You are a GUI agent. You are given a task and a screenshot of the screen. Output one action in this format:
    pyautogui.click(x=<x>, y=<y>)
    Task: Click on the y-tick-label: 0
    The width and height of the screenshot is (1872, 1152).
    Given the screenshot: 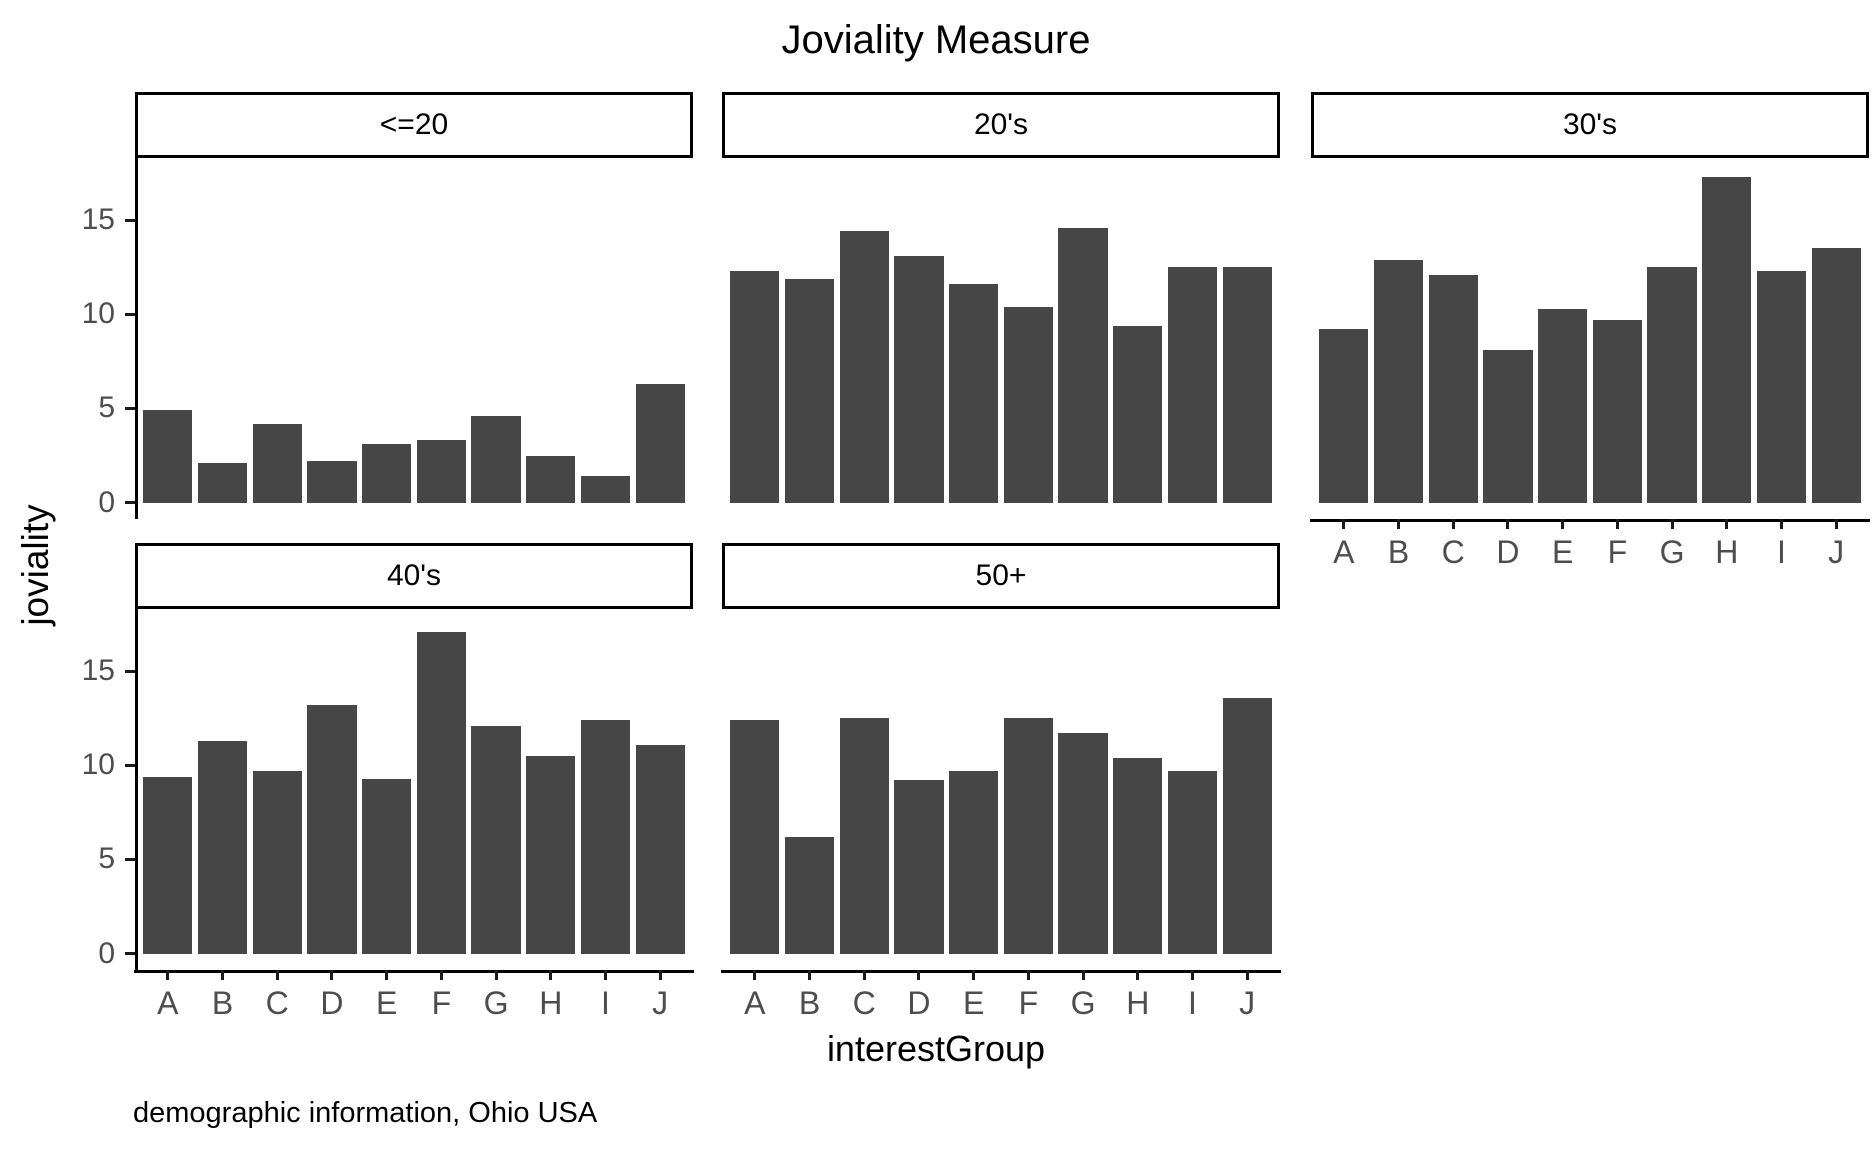 What is the action you would take?
    pyautogui.click(x=106, y=953)
    